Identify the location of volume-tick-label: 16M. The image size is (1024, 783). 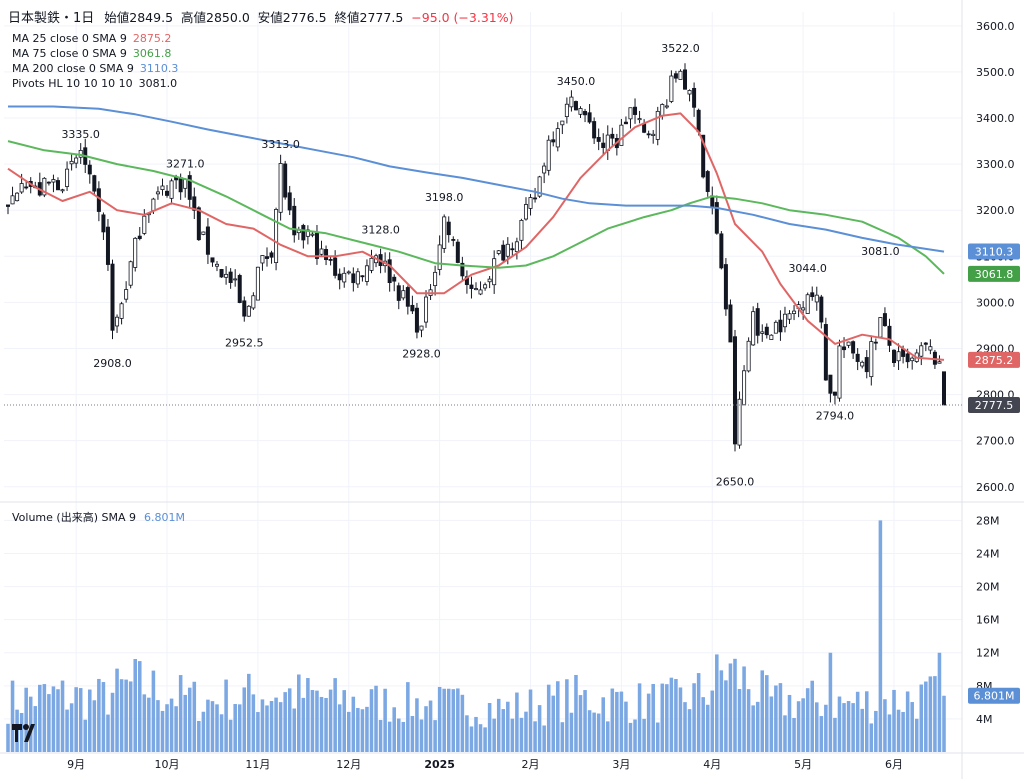
(988, 620).